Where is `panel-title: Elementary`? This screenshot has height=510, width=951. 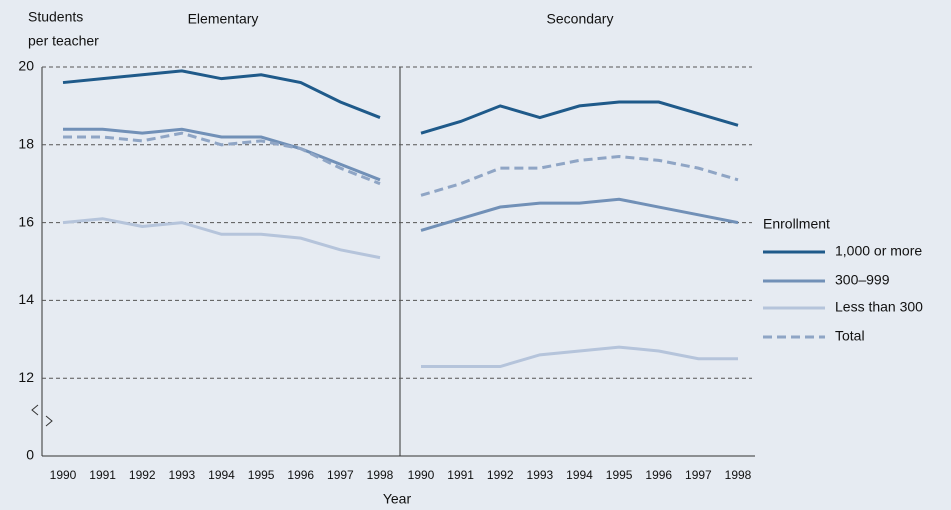
panel-title: Elementary is located at coordinates (223, 19).